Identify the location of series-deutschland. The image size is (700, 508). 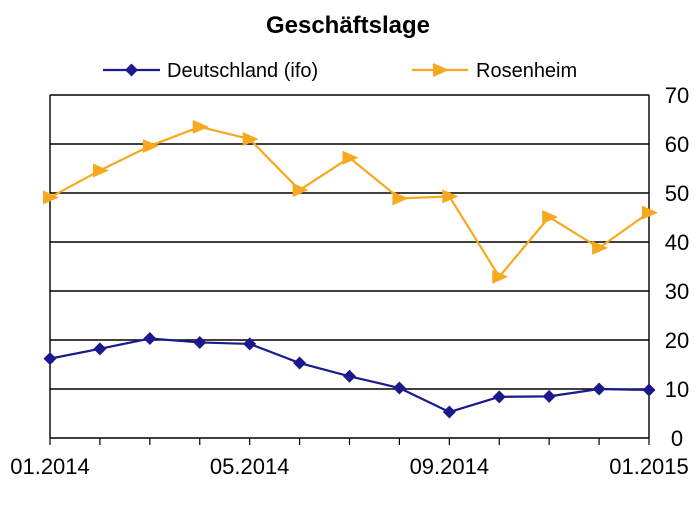
(349, 375).